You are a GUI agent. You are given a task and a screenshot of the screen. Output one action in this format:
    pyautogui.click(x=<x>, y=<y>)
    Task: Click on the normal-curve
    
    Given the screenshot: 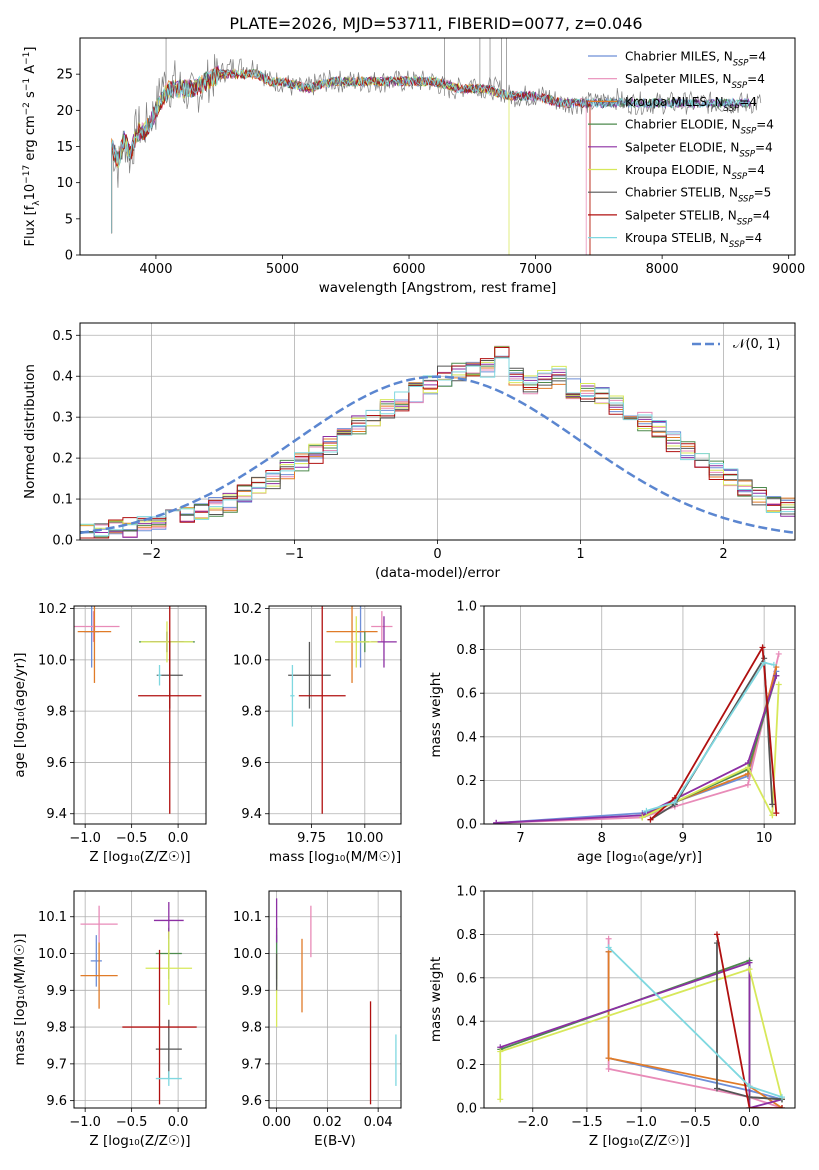 What is the action you would take?
    pyautogui.click(x=437, y=455)
    